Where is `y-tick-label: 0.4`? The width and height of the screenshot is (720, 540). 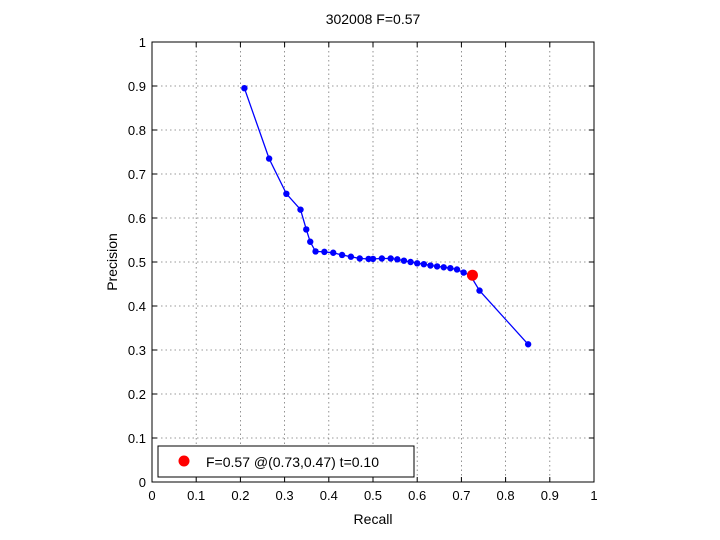 y-tick-label: 0.4 is located at coordinates (137, 306).